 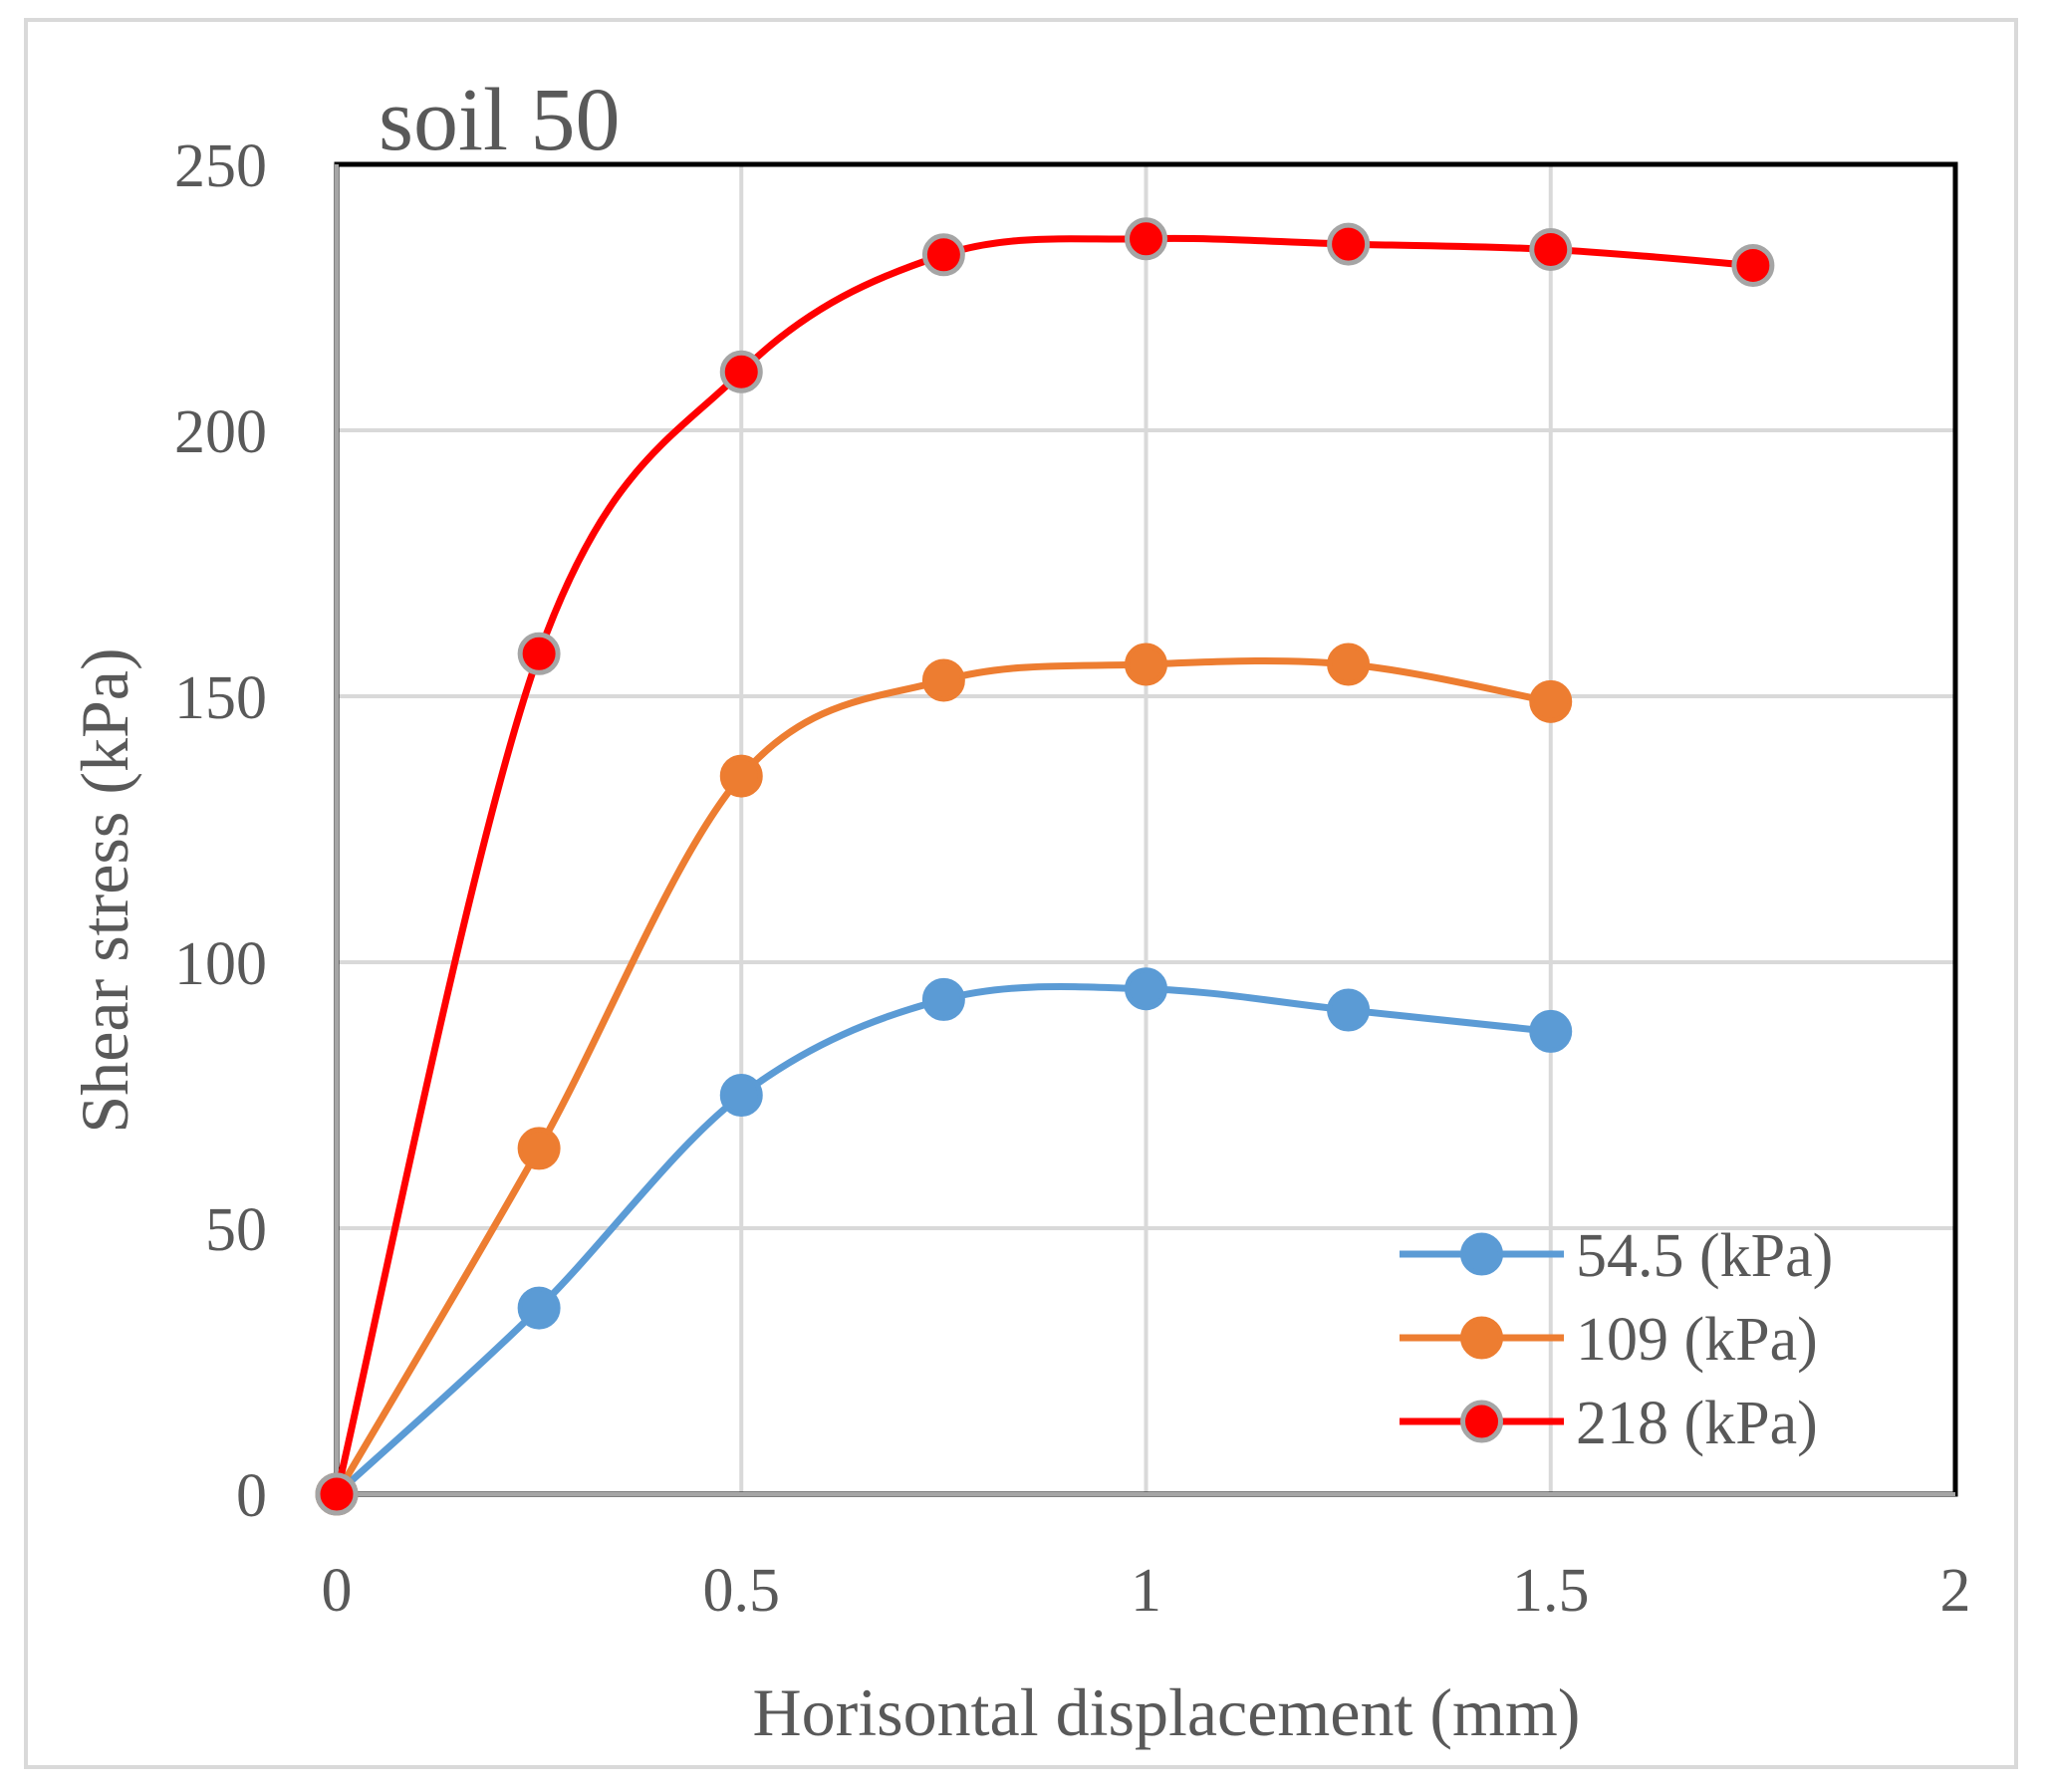 I want to click on x-tick-label: 1.5, so click(x=1551, y=1591).